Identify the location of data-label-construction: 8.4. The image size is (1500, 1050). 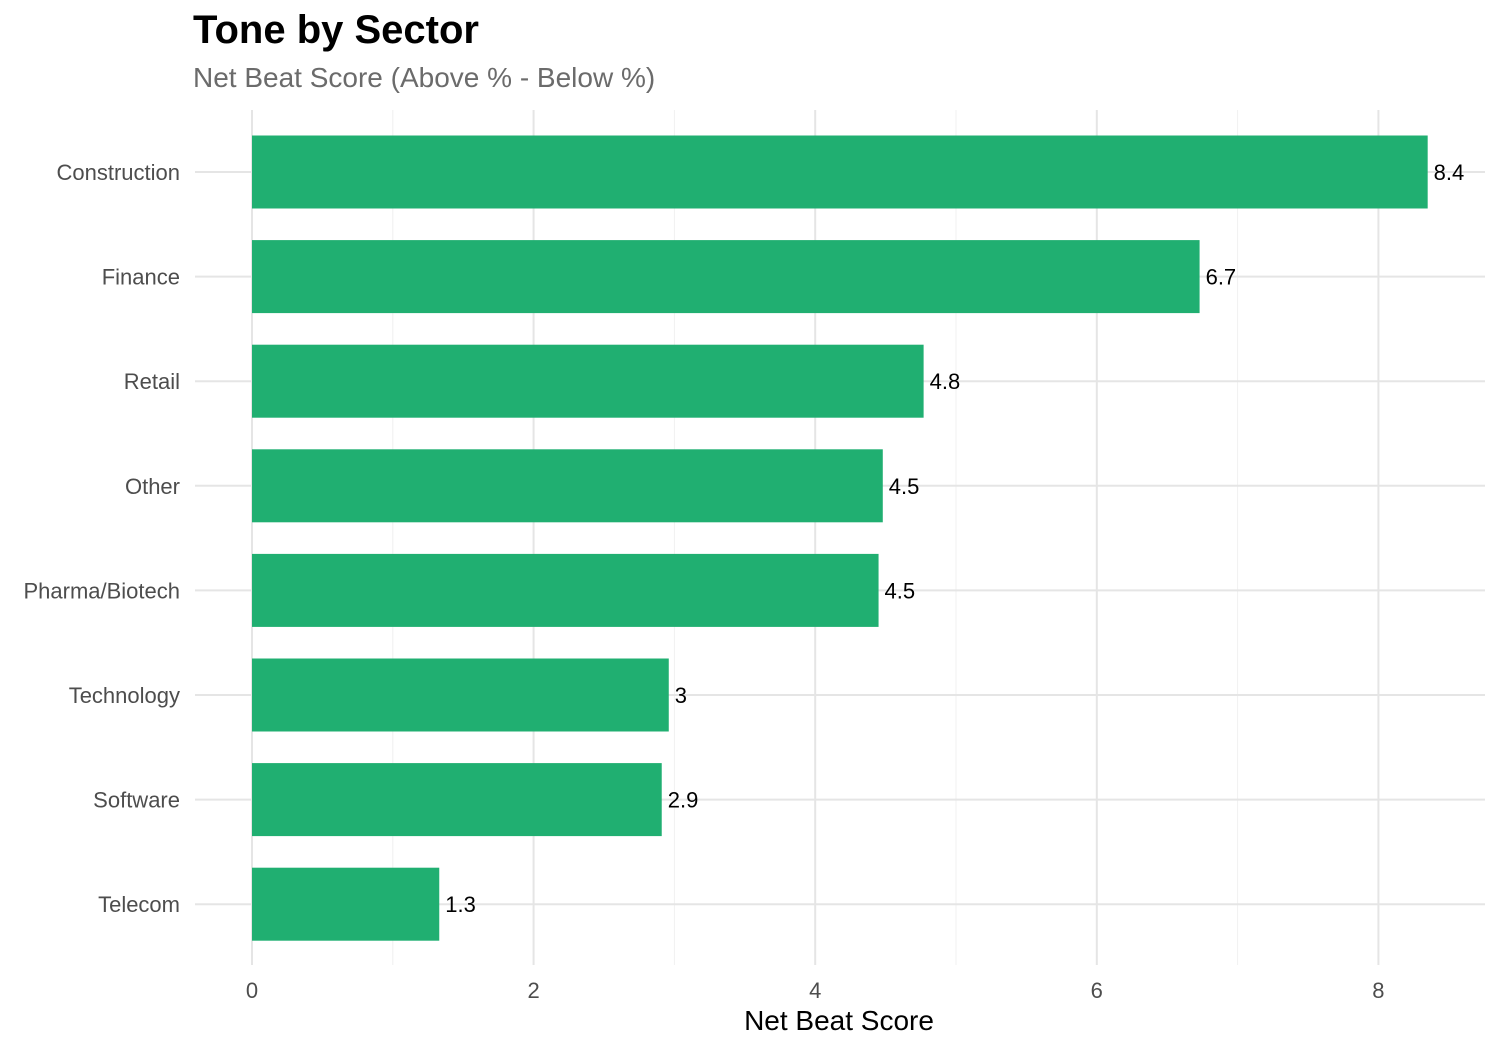
(1449, 172).